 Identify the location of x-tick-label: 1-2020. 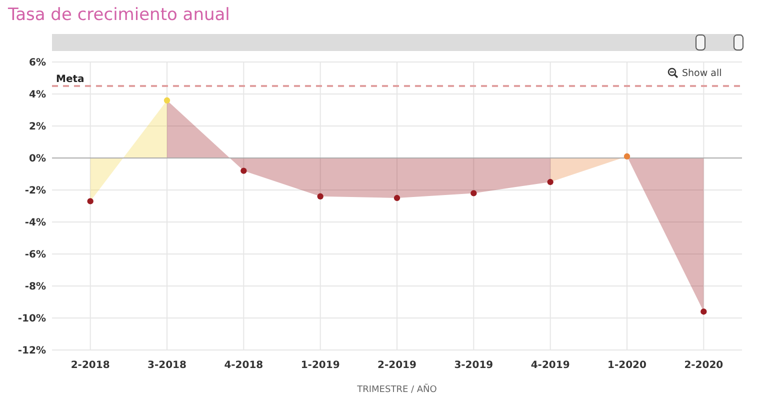
(627, 365).